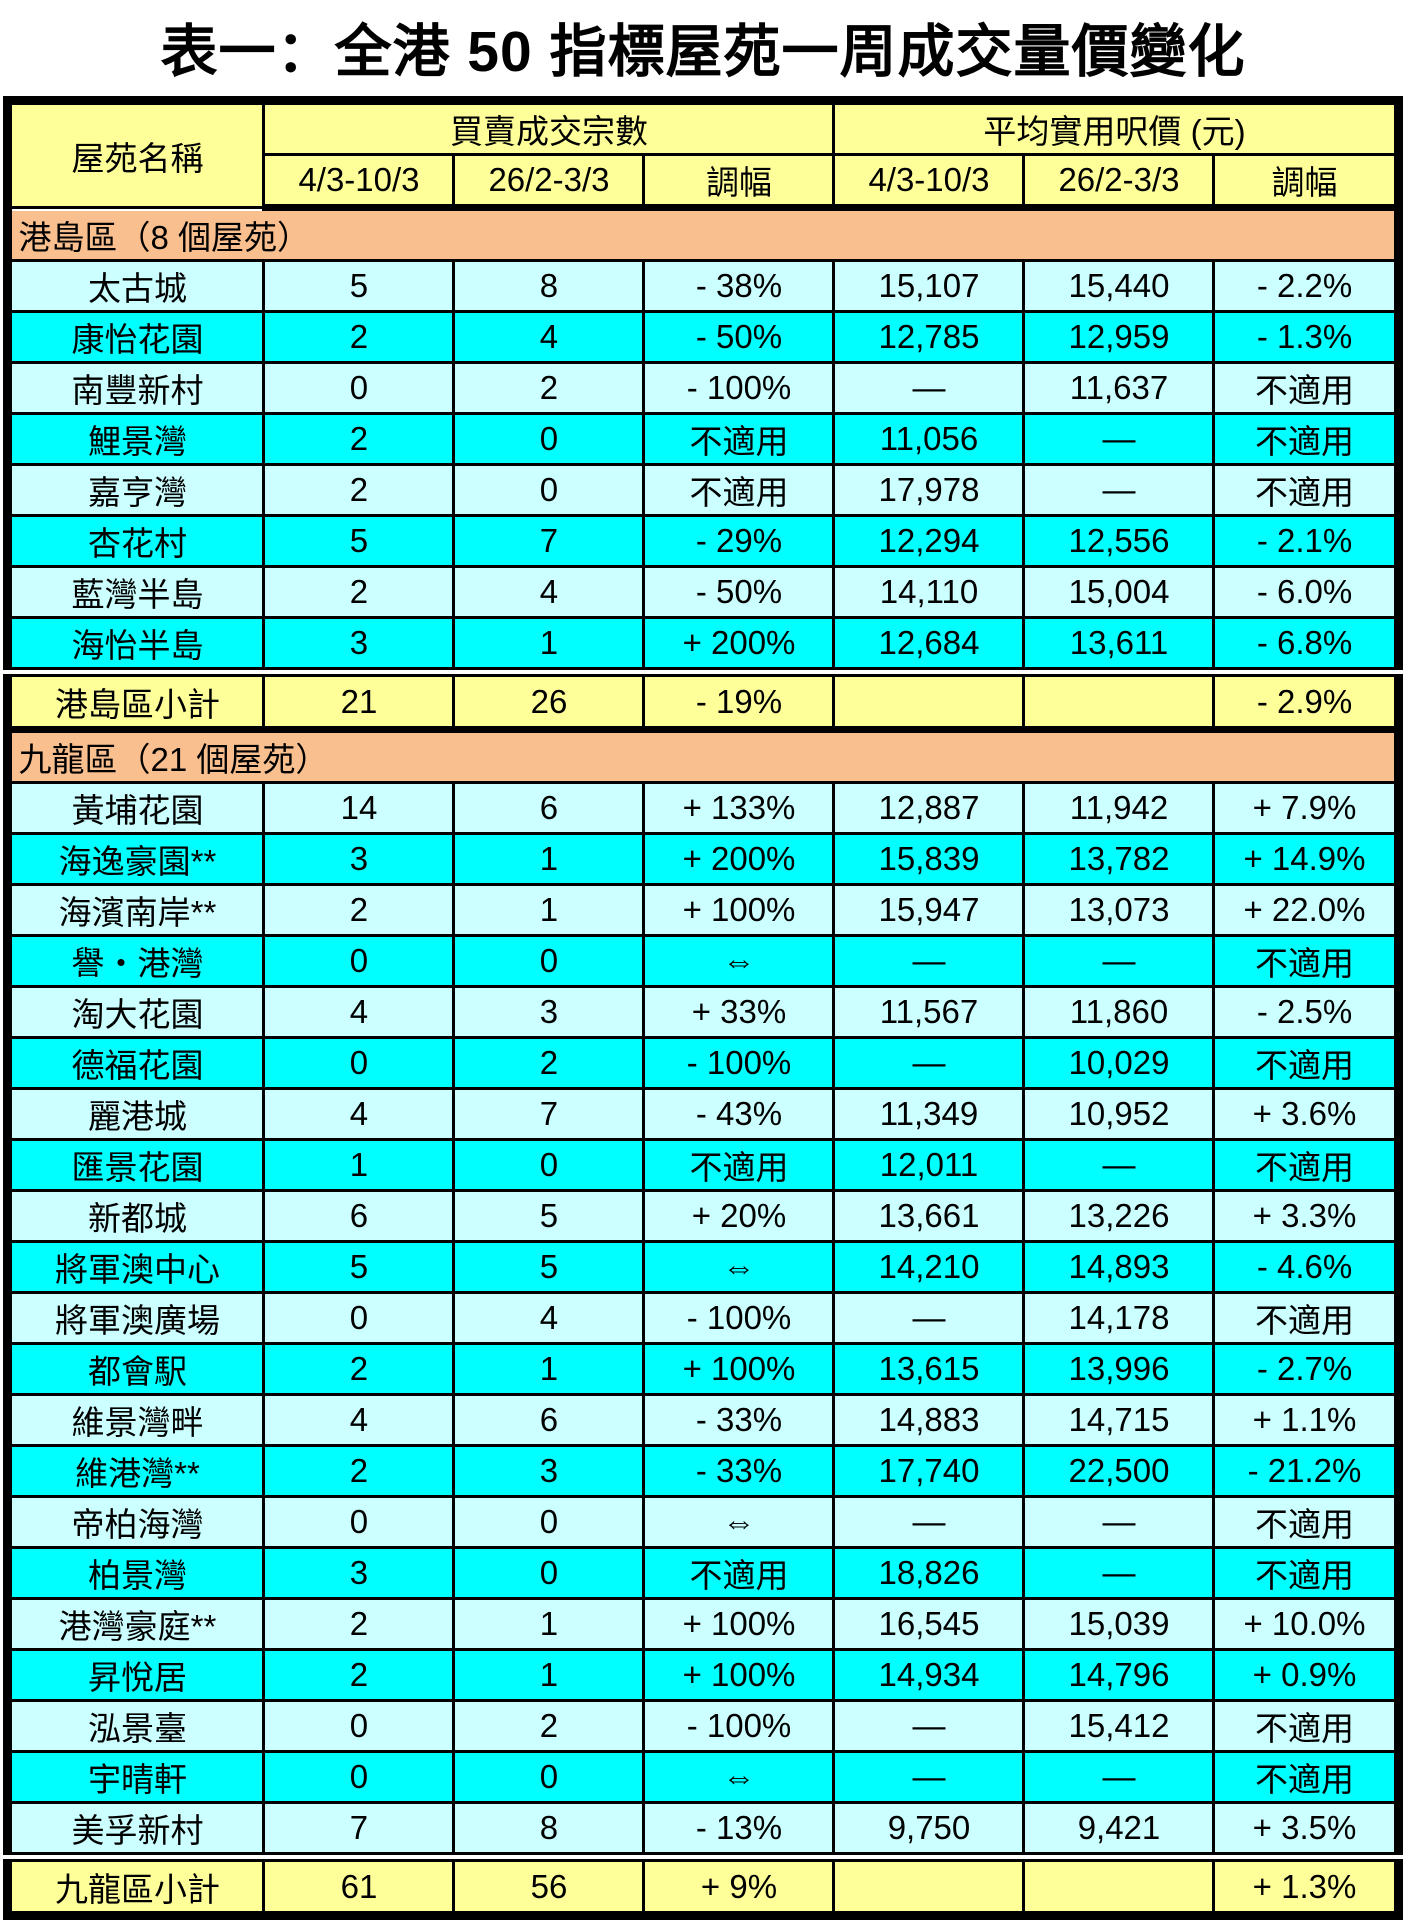 Image resolution: width=1406 pixels, height=1920 pixels. What do you see at coordinates (739, 439) in the screenshot?
I see `vol-change: 不適用` at bounding box center [739, 439].